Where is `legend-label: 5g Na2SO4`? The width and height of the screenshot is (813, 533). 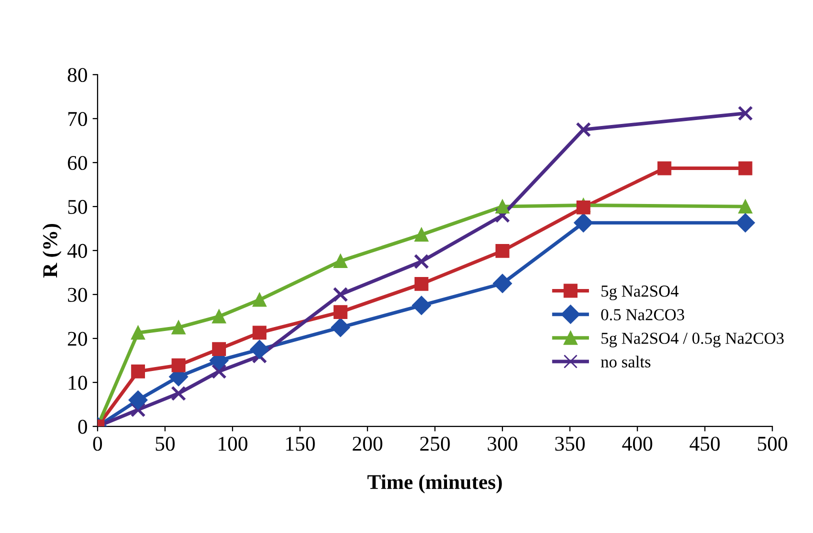 legend-label: 5g Na2SO4 is located at coordinates (640, 293).